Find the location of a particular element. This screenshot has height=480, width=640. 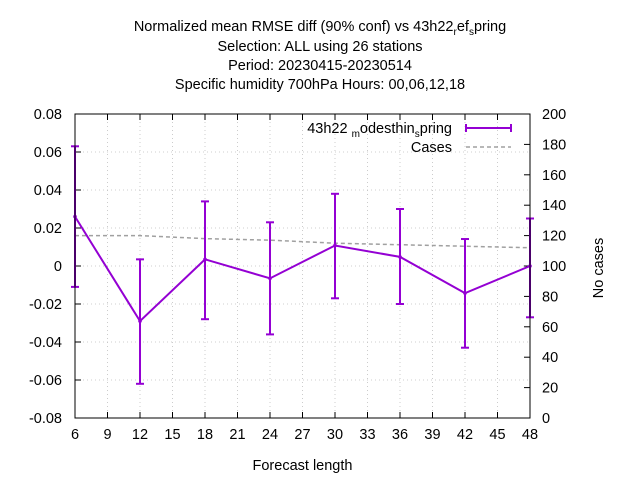

cases-line is located at coordinates (303, 241).